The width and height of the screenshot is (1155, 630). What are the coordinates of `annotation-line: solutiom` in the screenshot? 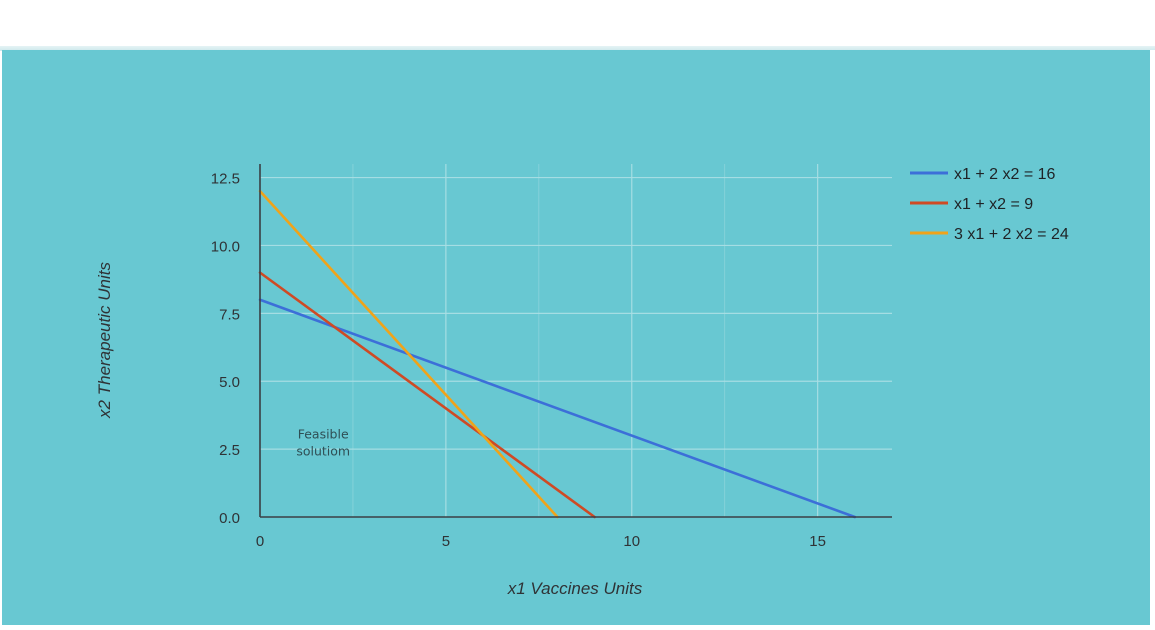 It's located at (323, 450).